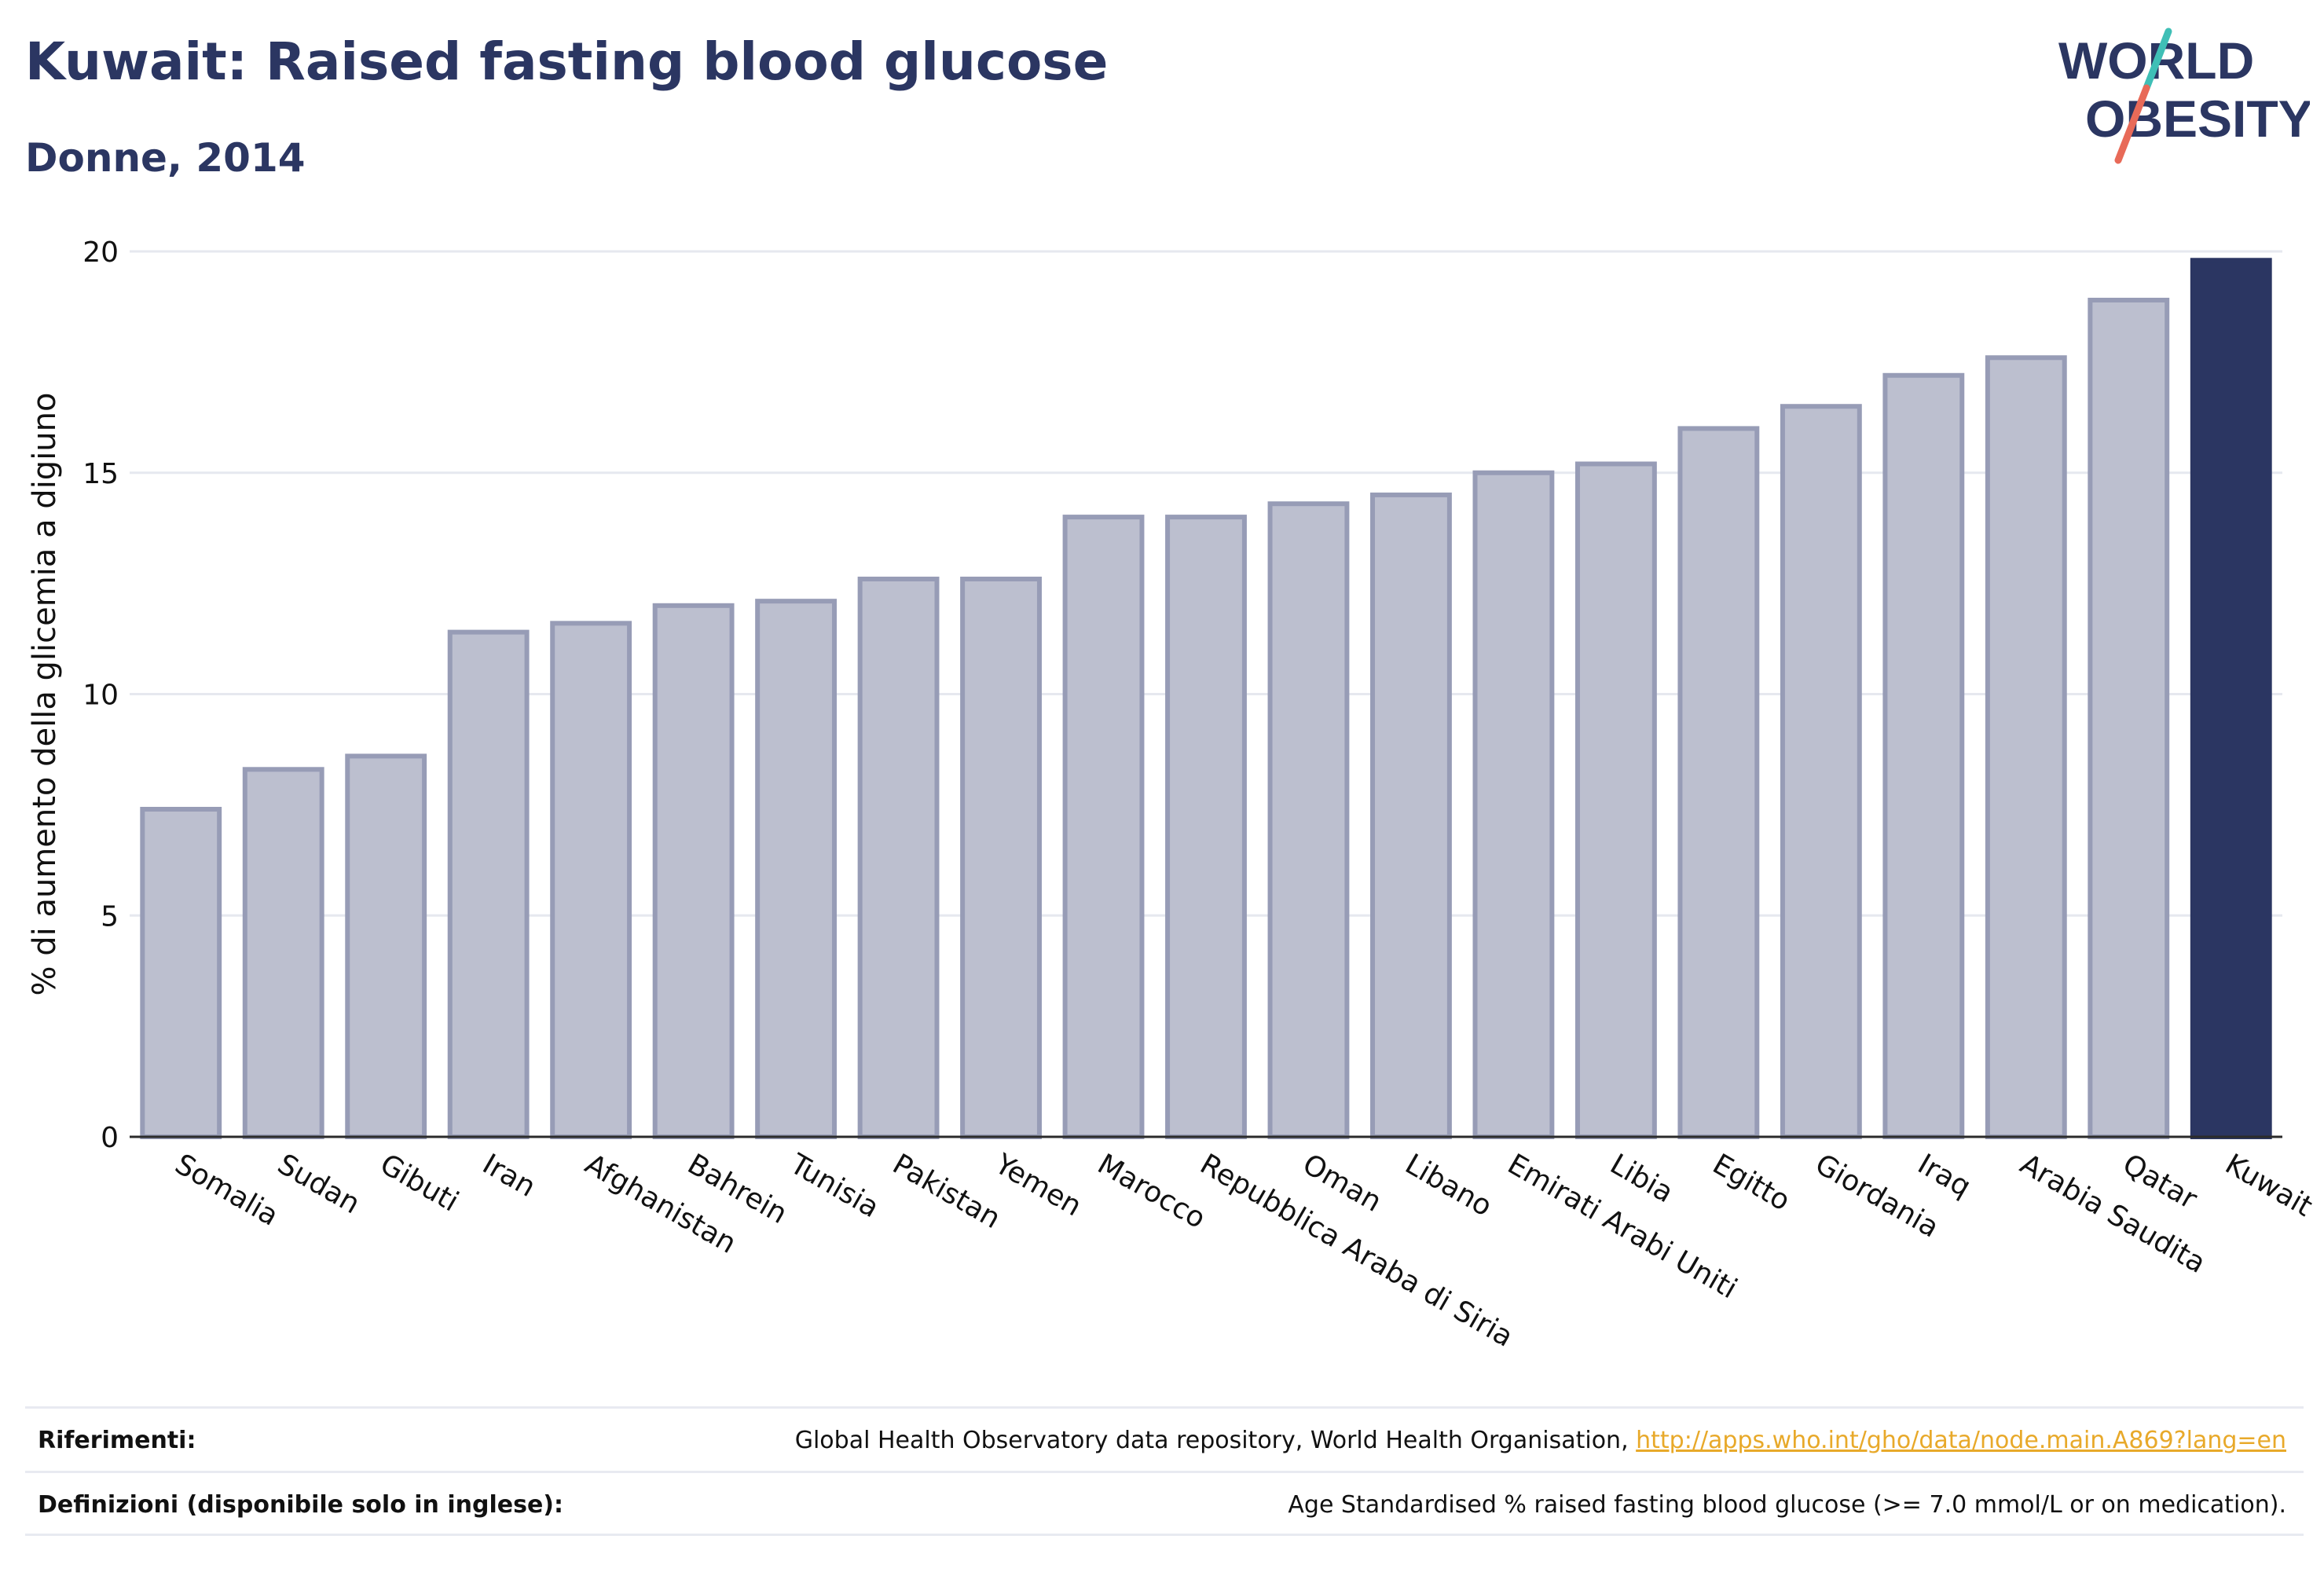 Image resolution: width=2324 pixels, height=1576 pixels. Describe the element at coordinates (318, 1184) in the screenshot. I see `x-tick-label: Sudan` at that location.